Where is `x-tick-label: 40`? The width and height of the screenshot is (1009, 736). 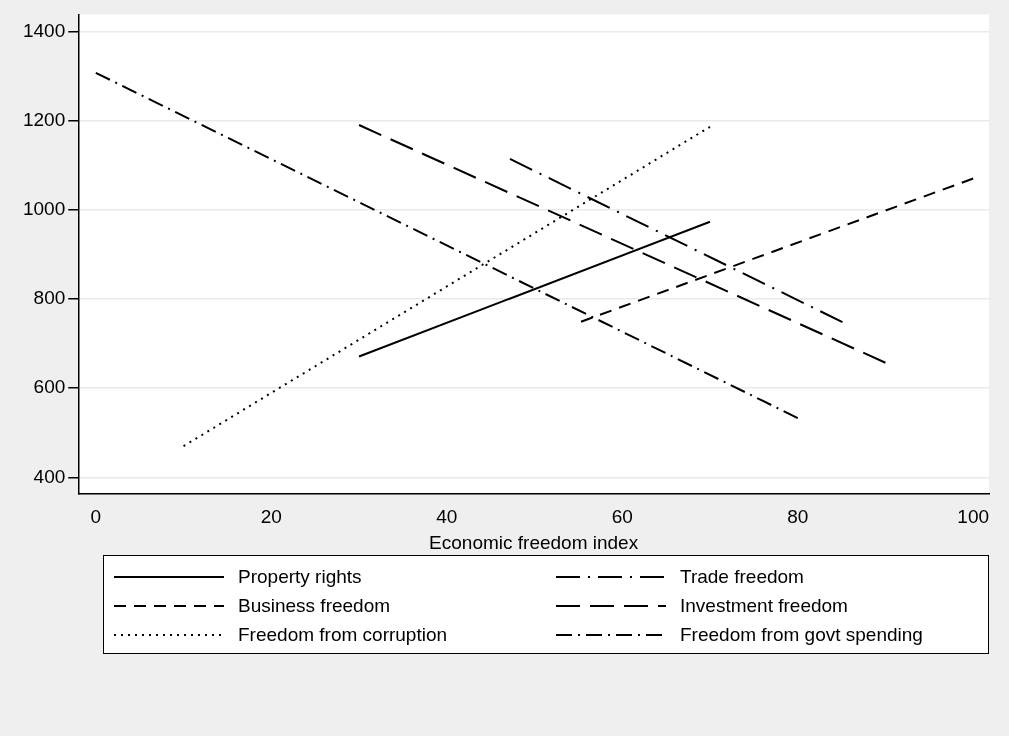
x-tick-label: 40 is located at coordinates (447, 517).